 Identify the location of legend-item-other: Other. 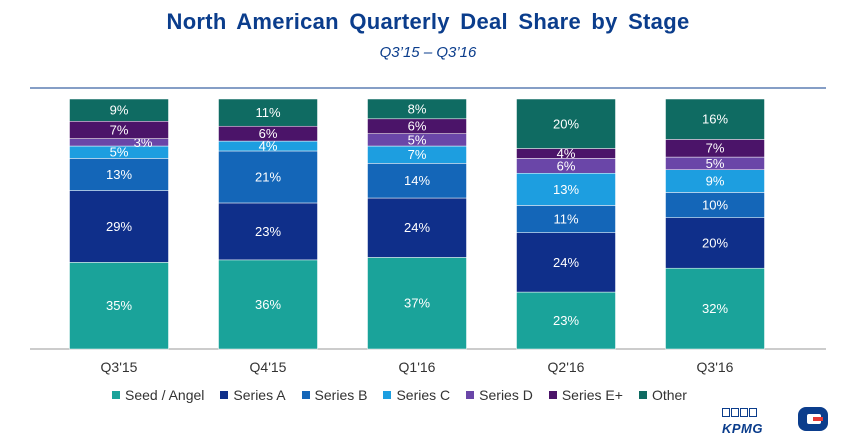
(662, 395).